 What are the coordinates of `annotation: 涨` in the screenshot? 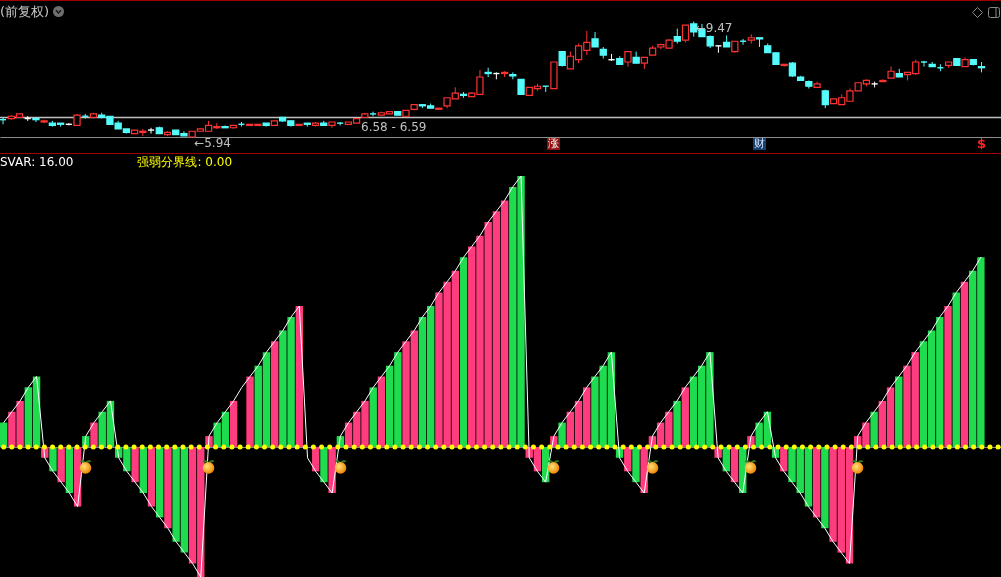 It's located at (554, 143).